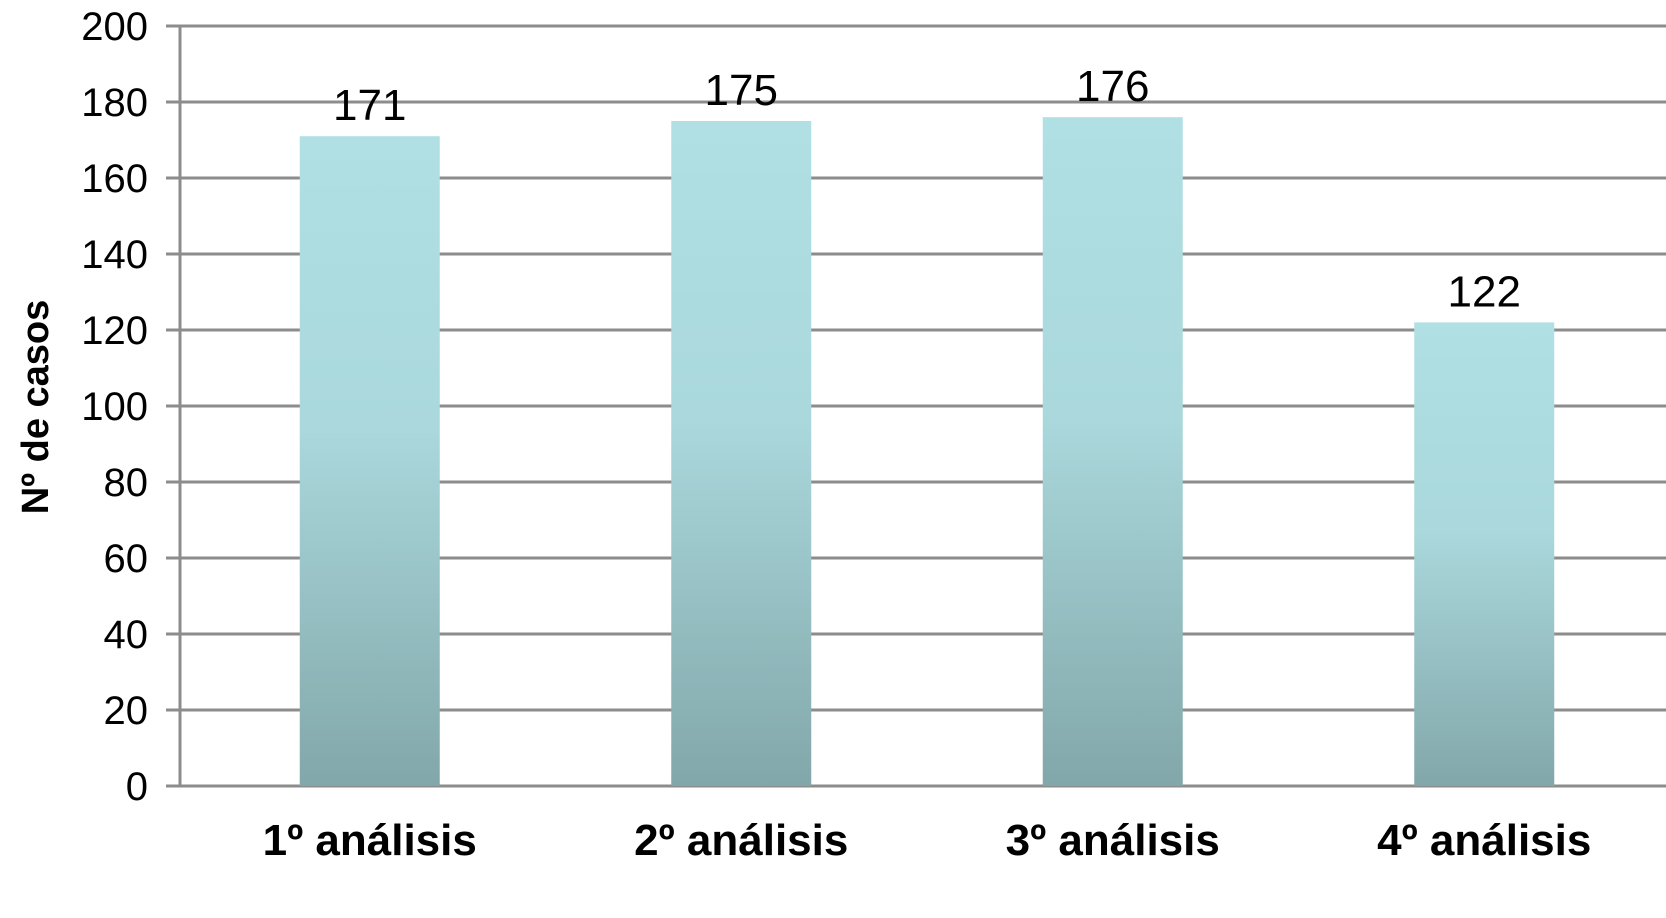 This screenshot has width=1666, height=918. Describe the element at coordinates (126, 559) in the screenshot. I see `y-tick-label: 60` at that location.